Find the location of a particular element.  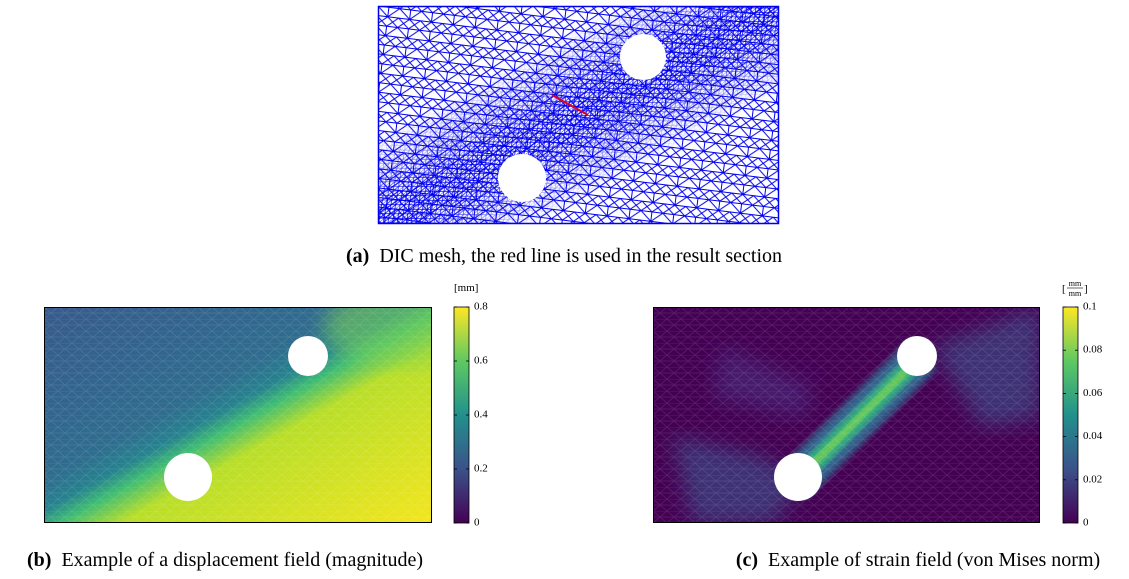

colorbar-tick-label: 0.2 is located at coordinates (481, 469).